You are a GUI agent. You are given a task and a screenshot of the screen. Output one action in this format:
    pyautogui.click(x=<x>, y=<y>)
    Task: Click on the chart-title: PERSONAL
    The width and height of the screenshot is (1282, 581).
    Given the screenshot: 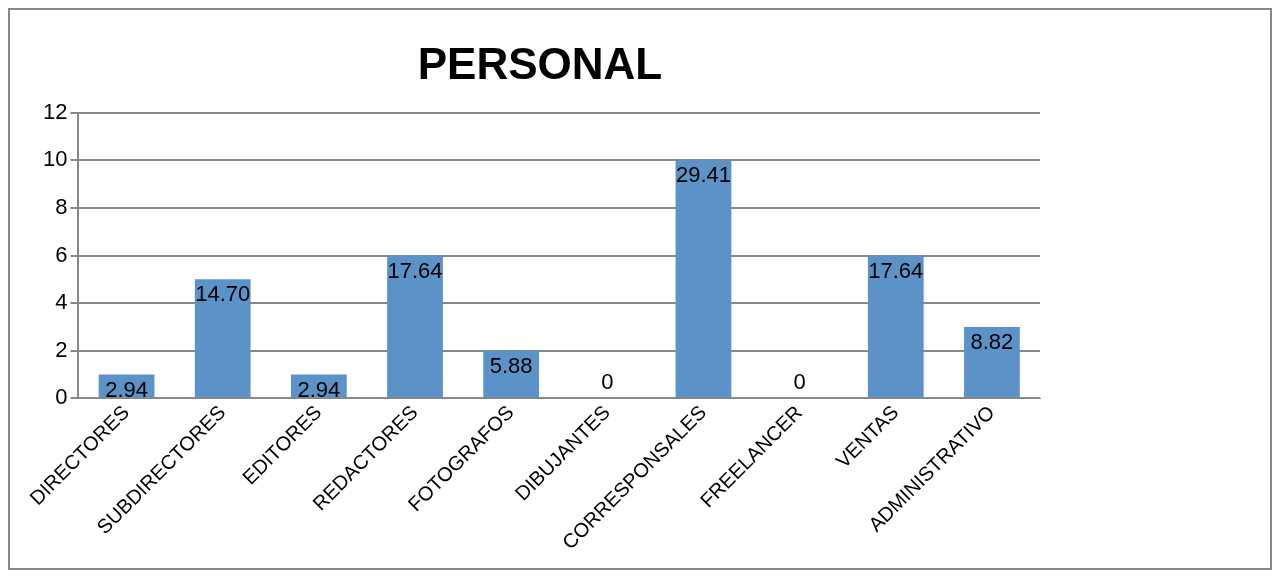 What is the action you would take?
    pyautogui.click(x=540, y=63)
    